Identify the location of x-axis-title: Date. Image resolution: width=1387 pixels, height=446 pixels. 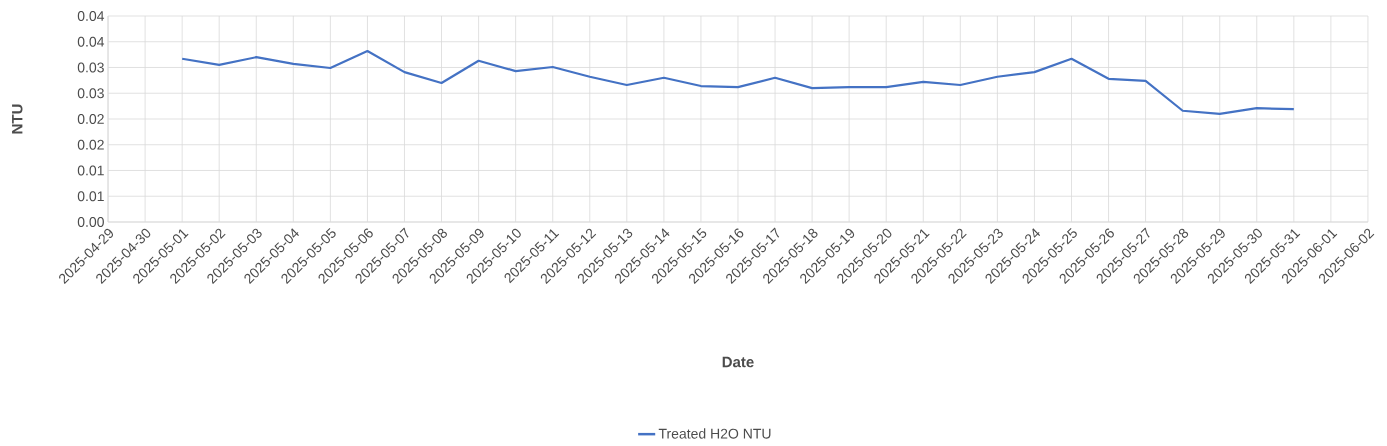
(738, 362).